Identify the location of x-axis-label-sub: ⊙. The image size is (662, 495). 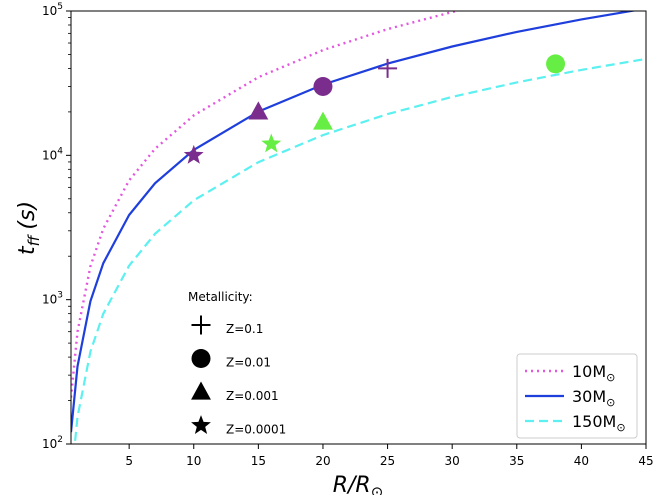
(377, 489).